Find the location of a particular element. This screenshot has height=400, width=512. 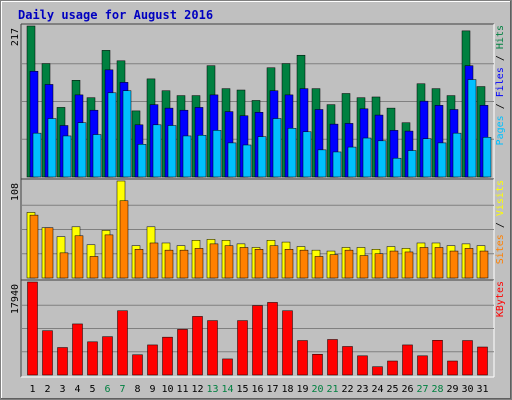

legend-item: Hits is located at coordinates (500, 37).